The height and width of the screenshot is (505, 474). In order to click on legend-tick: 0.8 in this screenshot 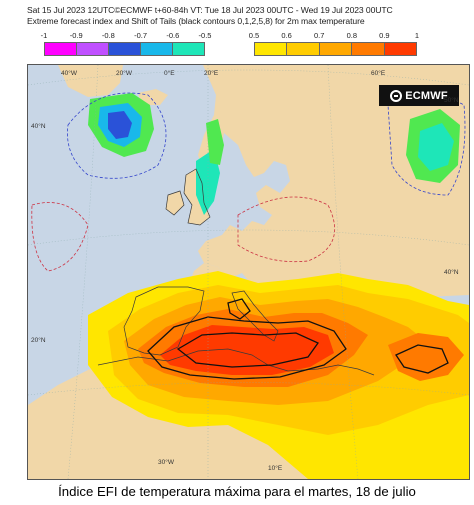, I will do `click(352, 35)`.